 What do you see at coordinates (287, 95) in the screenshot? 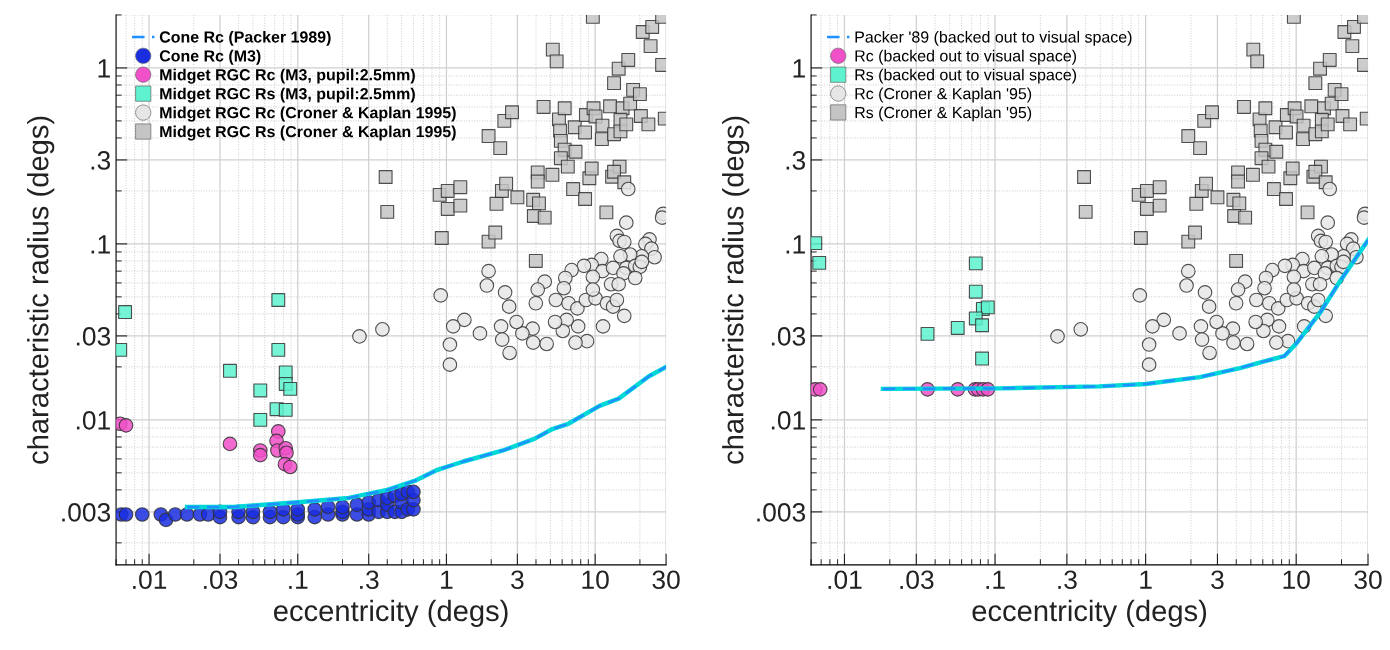
I see `legend-label: Midget RGC Rs (M3, pupil:2.5mm)` at bounding box center [287, 95].